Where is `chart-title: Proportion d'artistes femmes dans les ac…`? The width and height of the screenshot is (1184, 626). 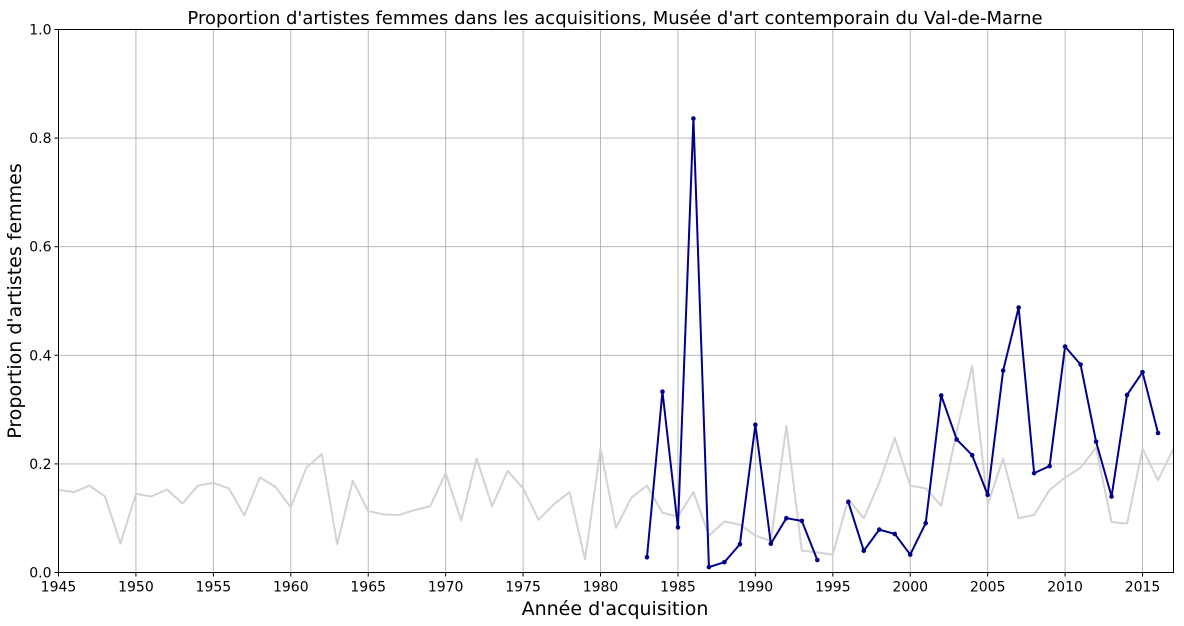 chart-title: Proportion d'artistes femmes dans les ac… is located at coordinates (614, 18).